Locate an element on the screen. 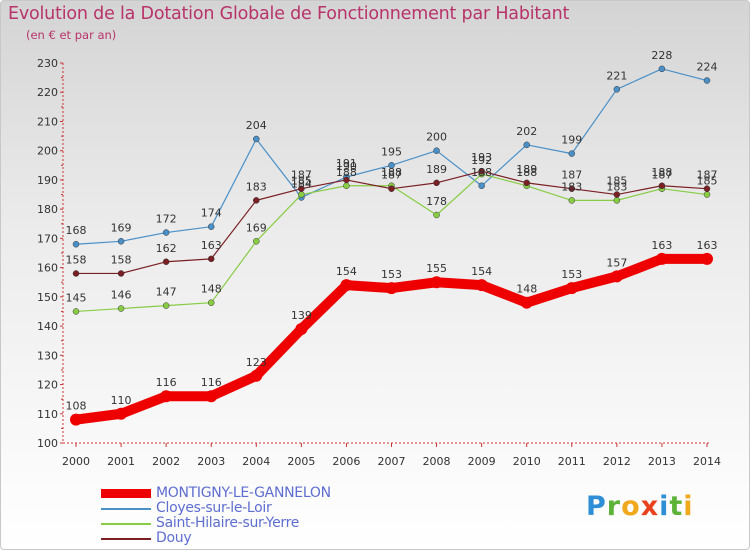 Image resolution: width=750 pixels, height=550 pixels. data-label: 199 is located at coordinates (571, 140).